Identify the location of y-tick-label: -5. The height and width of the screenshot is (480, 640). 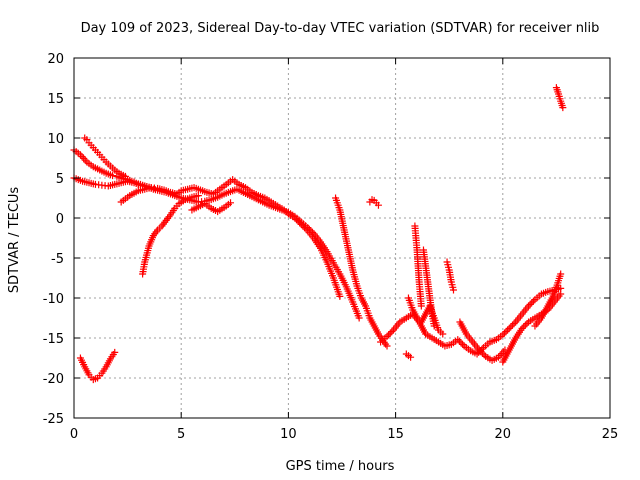
(57, 259).